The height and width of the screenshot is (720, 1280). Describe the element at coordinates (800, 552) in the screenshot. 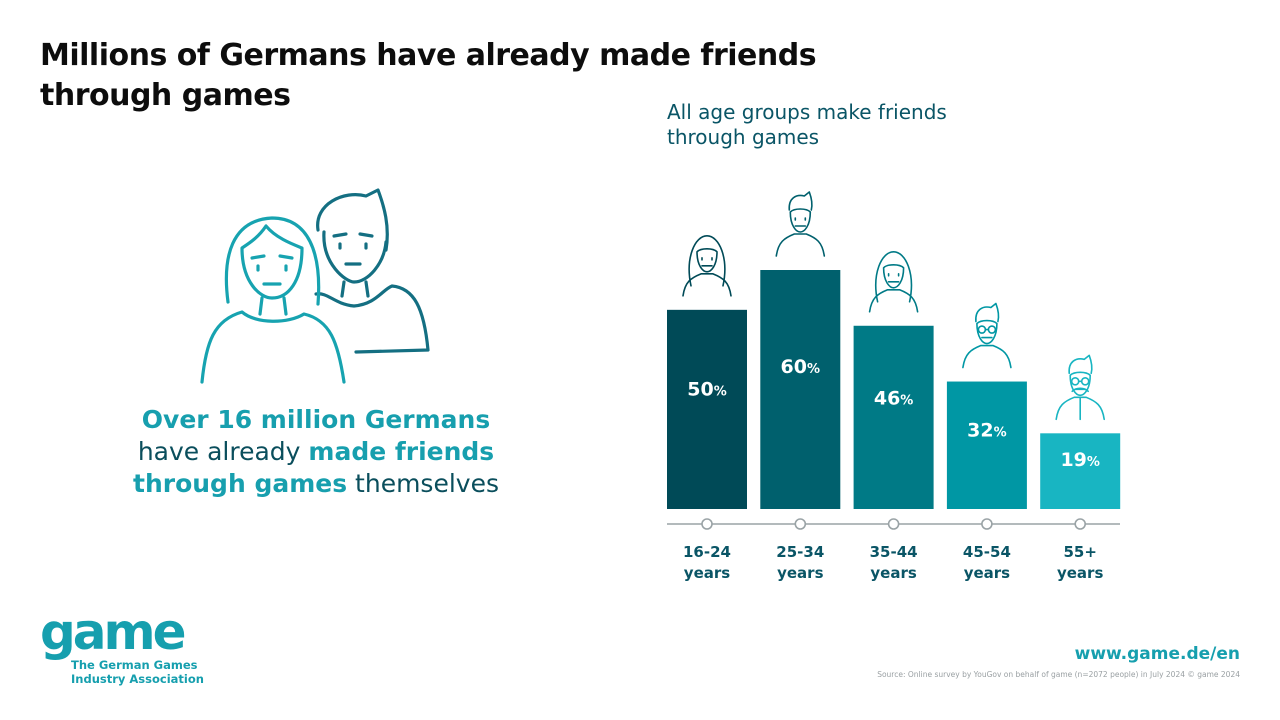

I see `category-label: 25-34` at that location.